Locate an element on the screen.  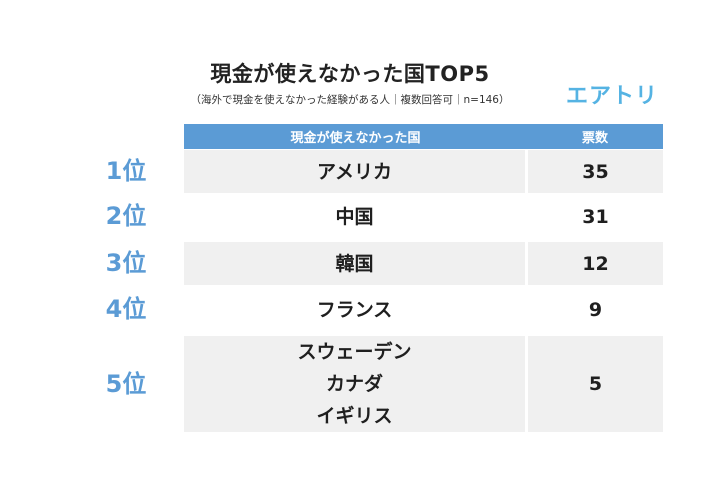
table-row: 中国 31 is located at coordinates (423, 216).